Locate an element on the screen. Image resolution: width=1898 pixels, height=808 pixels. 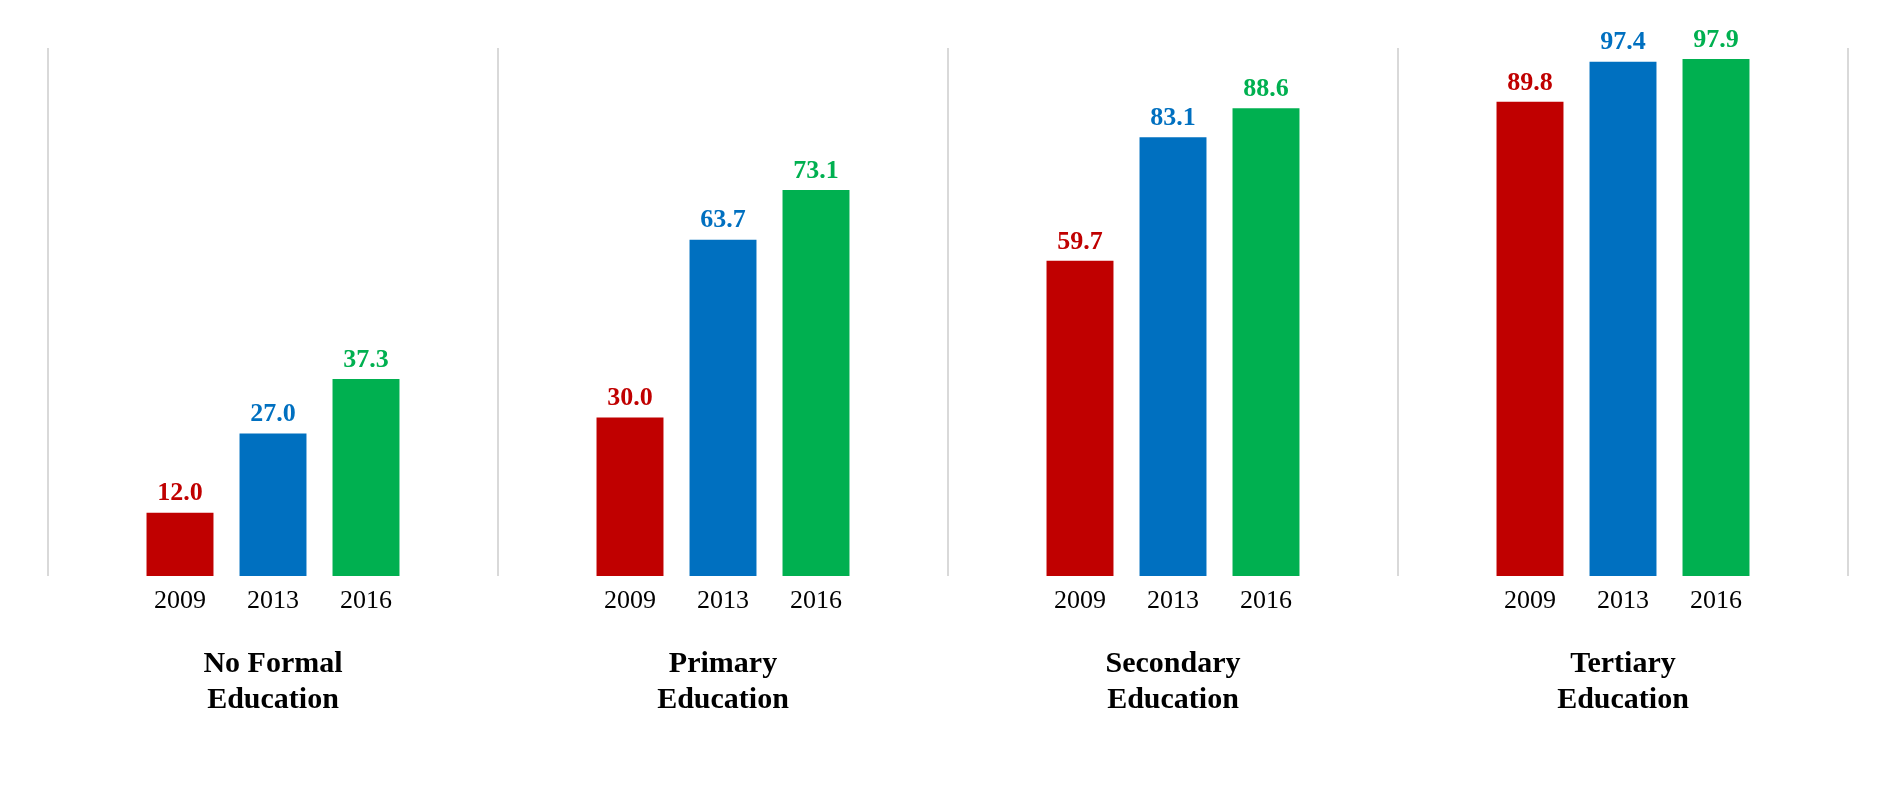
series-label: 2016 is located at coordinates (366, 599).